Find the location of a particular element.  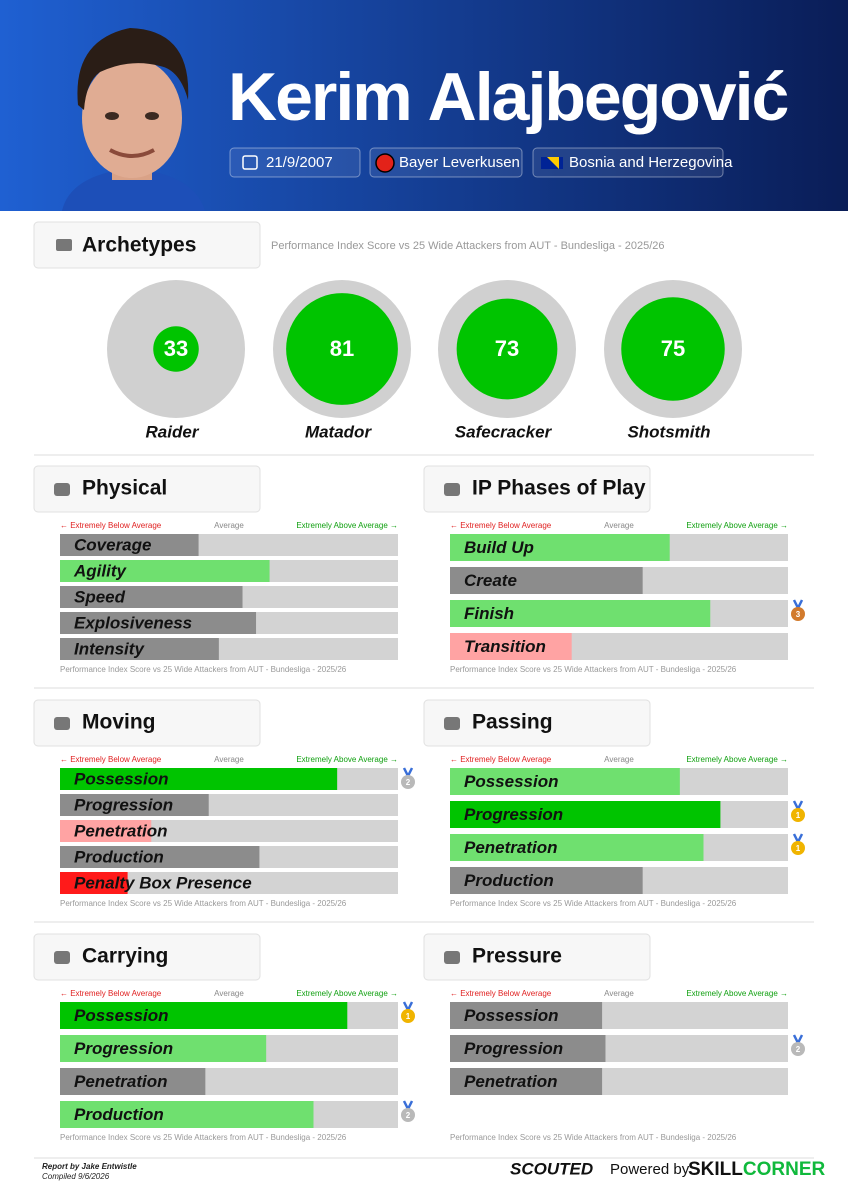

archetype-value: 75 is located at coordinates (673, 348).